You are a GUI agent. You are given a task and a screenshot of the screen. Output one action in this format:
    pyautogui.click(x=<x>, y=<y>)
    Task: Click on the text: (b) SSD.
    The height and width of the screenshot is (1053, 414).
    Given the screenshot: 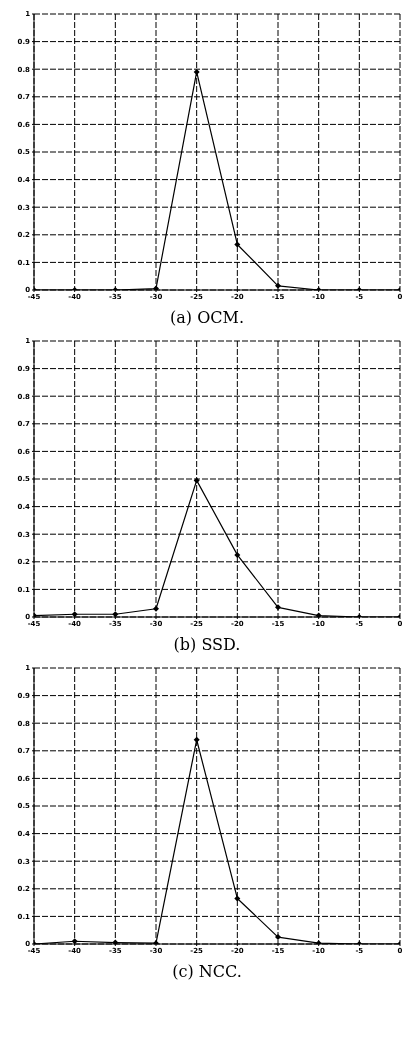 What is the action you would take?
    pyautogui.click(x=207, y=644)
    